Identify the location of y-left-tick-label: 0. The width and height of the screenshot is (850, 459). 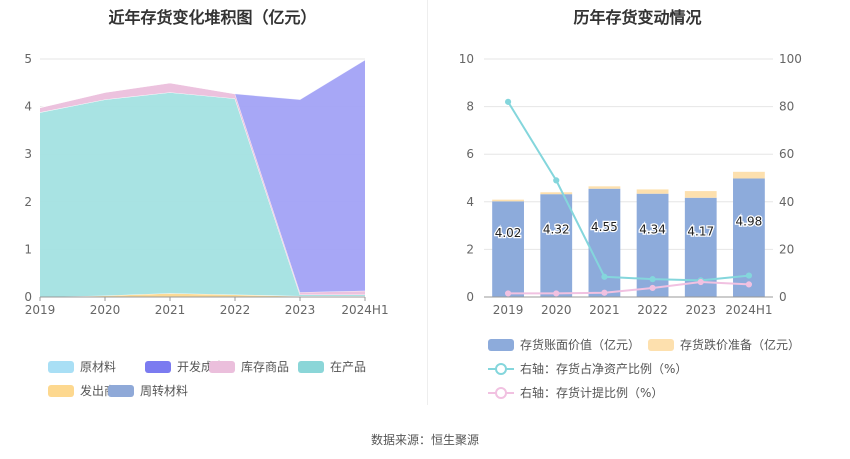
(470, 297).